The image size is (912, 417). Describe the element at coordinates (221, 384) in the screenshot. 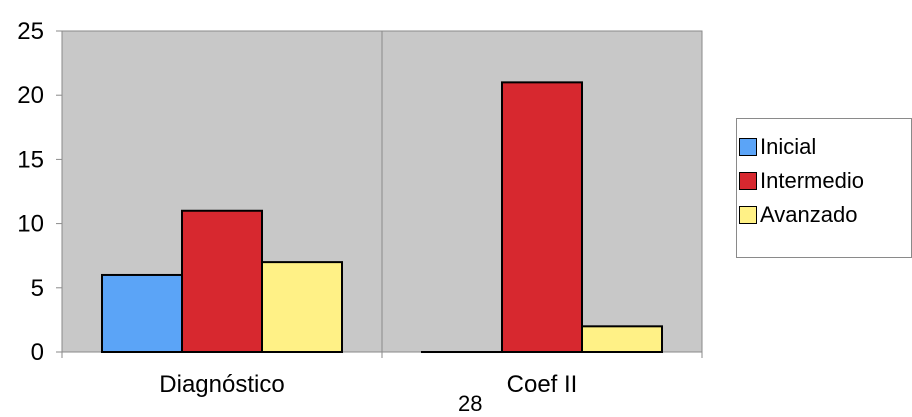

I see `x-category-label: Diagnóstico` at that location.